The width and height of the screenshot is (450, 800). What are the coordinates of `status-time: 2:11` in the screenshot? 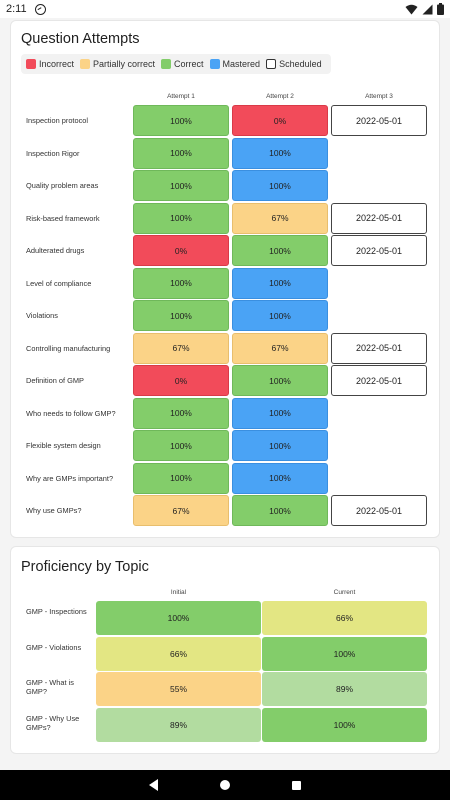 It's located at (16, 9).